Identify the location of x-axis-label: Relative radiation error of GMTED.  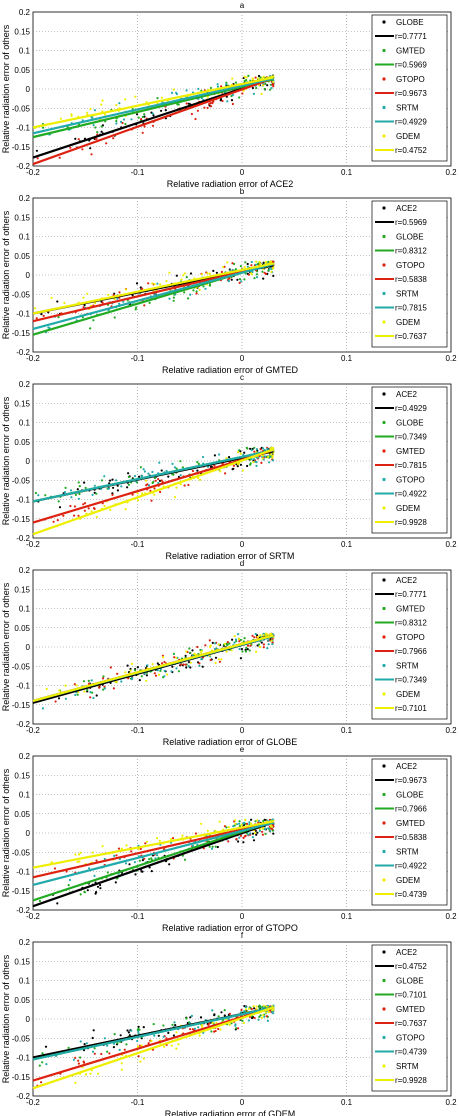
(230, 370).